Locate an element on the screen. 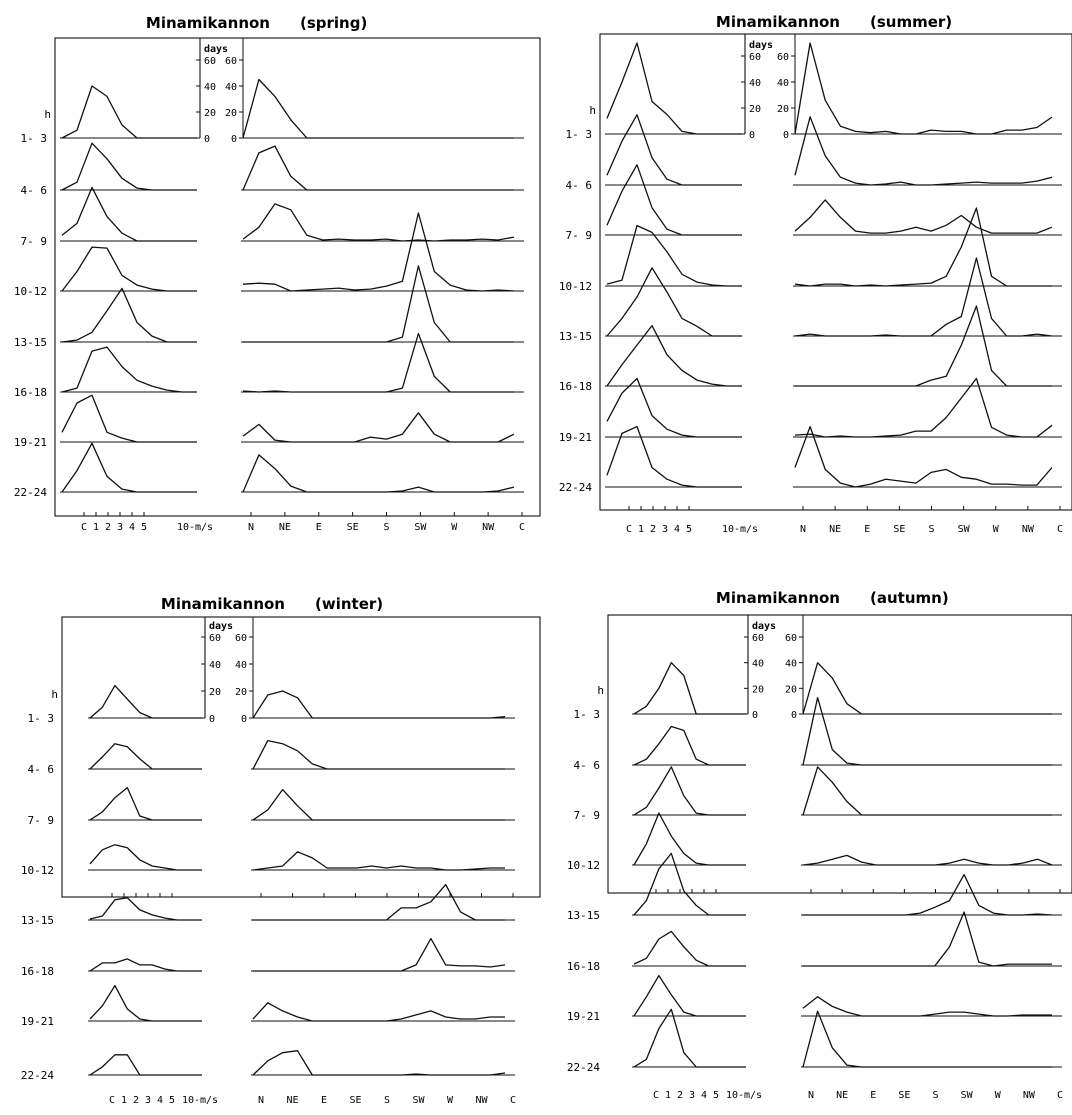 This screenshot has height=1115, width=1072. speed-tick-label: 10-m/s is located at coordinates (740, 529).